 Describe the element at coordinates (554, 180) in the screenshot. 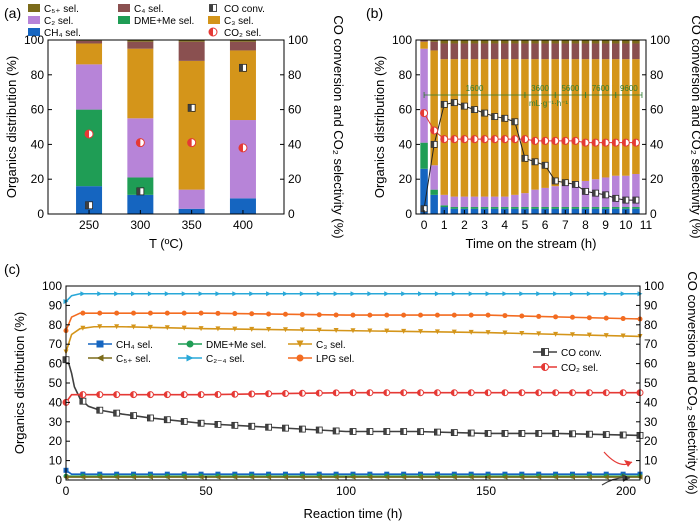

I see `co-conv-point-13-fill` at that location.